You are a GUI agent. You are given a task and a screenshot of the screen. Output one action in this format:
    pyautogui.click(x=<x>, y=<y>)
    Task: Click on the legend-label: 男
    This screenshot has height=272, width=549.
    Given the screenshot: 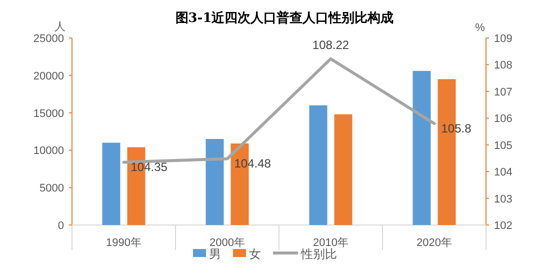 What is the action you would take?
    pyautogui.click(x=215, y=254)
    